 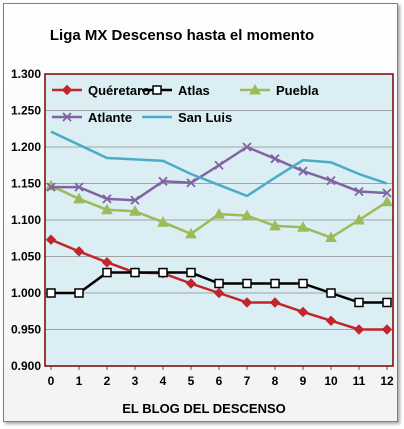 What do you see at coordinates (79, 381) in the screenshot?
I see `x-tick-label: 1` at bounding box center [79, 381].